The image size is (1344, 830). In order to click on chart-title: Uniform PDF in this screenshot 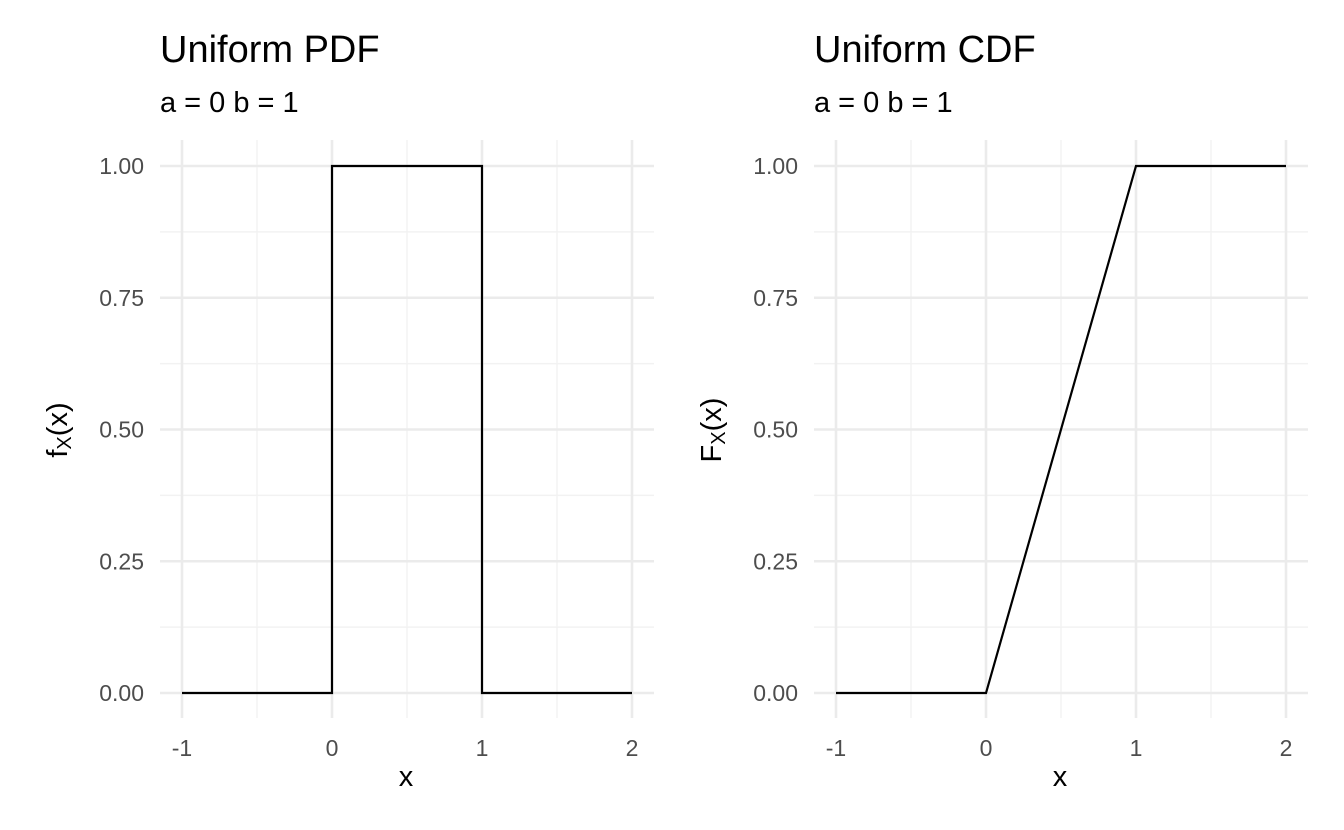, I will do `click(270, 50)`.